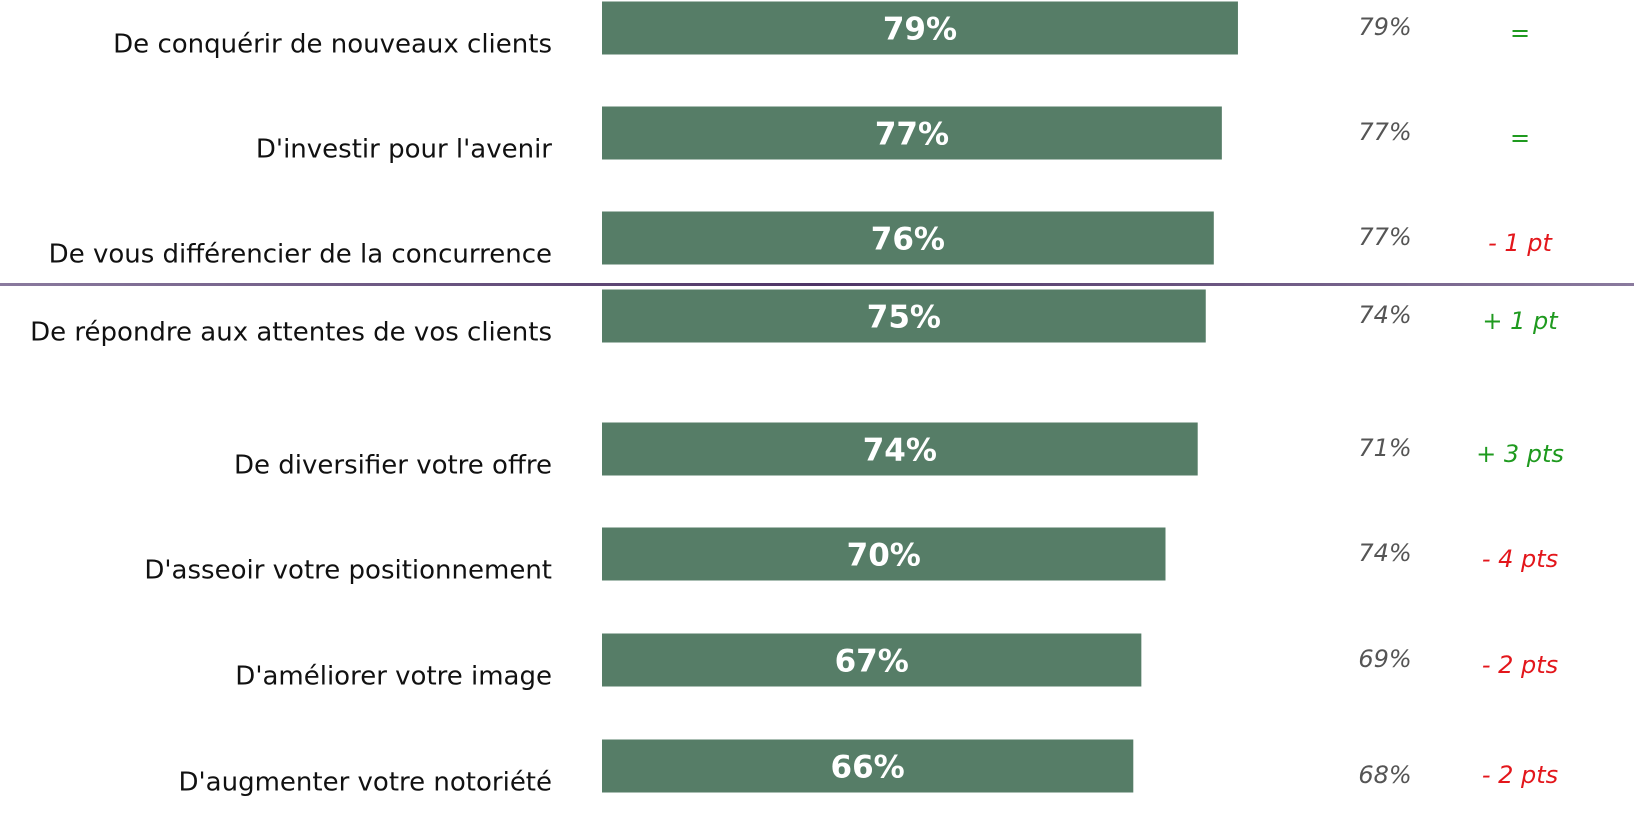  Describe the element at coordinates (365, 783) in the screenshot. I see `category-label: D'augmenter votre notoriété` at that location.